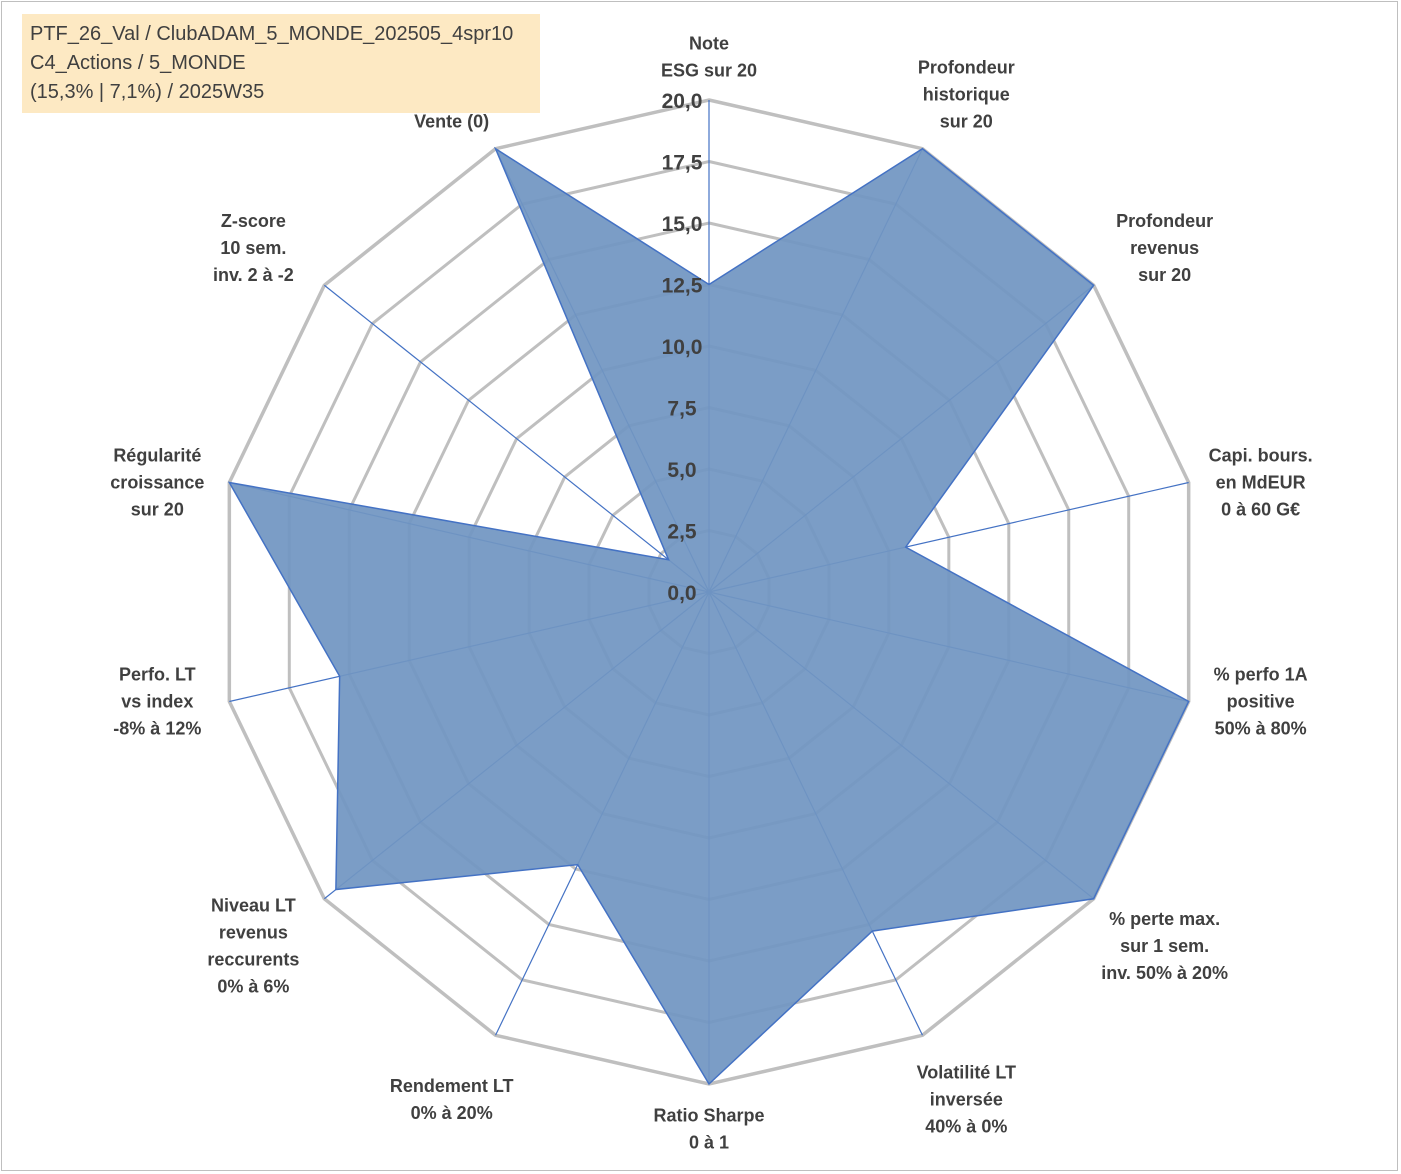 The width and height of the screenshot is (1401, 1174). What do you see at coordinates (709, 1143) in the screenshot?
I see `axis-label-line: 0 à 1` at bounding box center [709, 1143].